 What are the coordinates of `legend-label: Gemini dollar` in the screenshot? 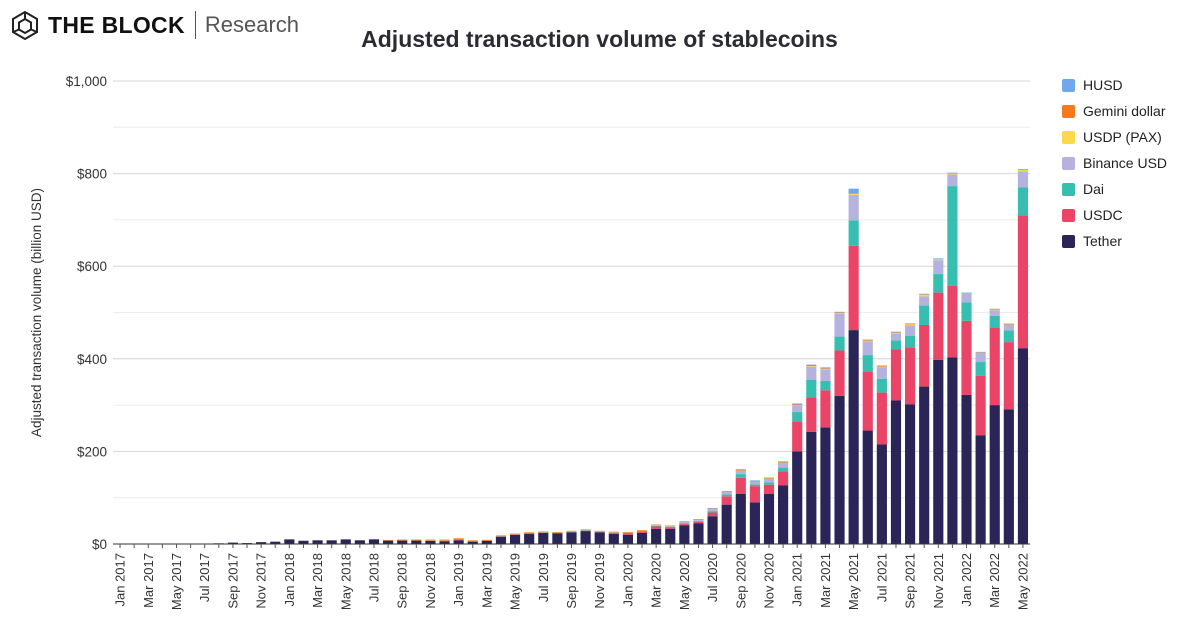 It's located at (1124, 111).